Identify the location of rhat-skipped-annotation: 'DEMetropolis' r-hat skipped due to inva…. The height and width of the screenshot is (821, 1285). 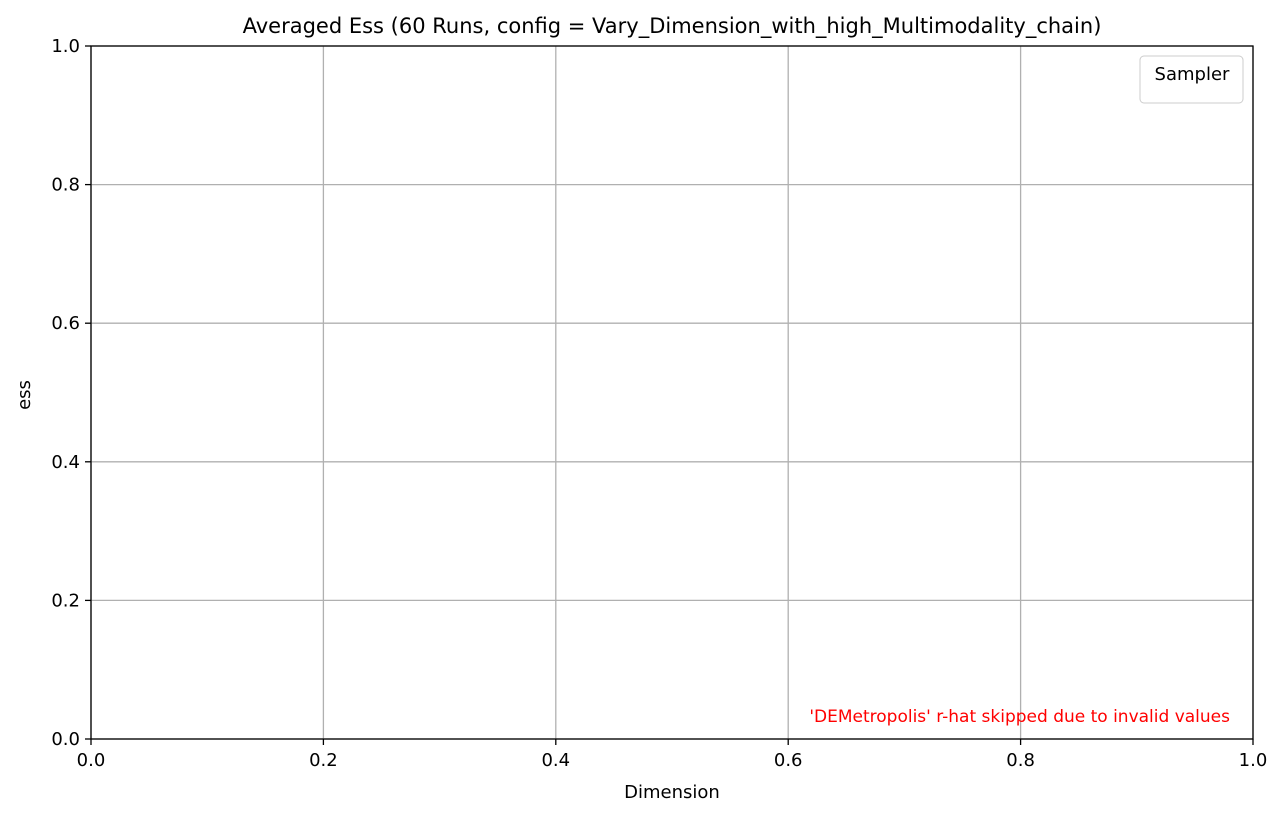
(1019, 717).